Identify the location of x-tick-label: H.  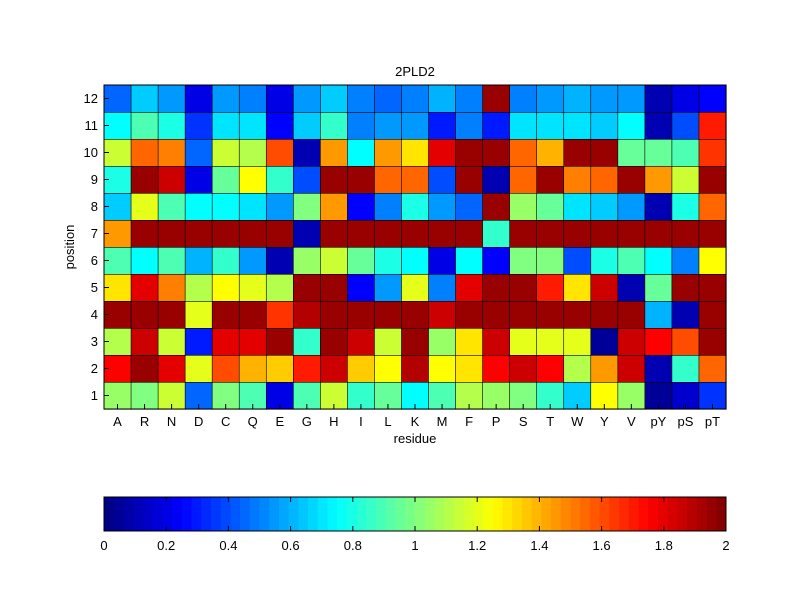
(333, 421).